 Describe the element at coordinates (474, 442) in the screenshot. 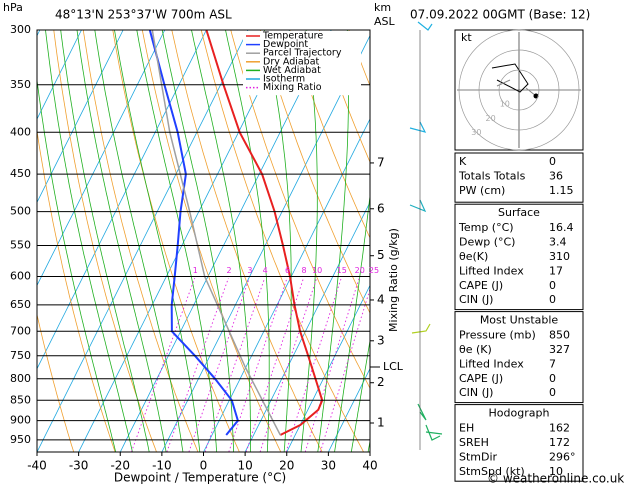

I see `table-label: SREH` at that location.